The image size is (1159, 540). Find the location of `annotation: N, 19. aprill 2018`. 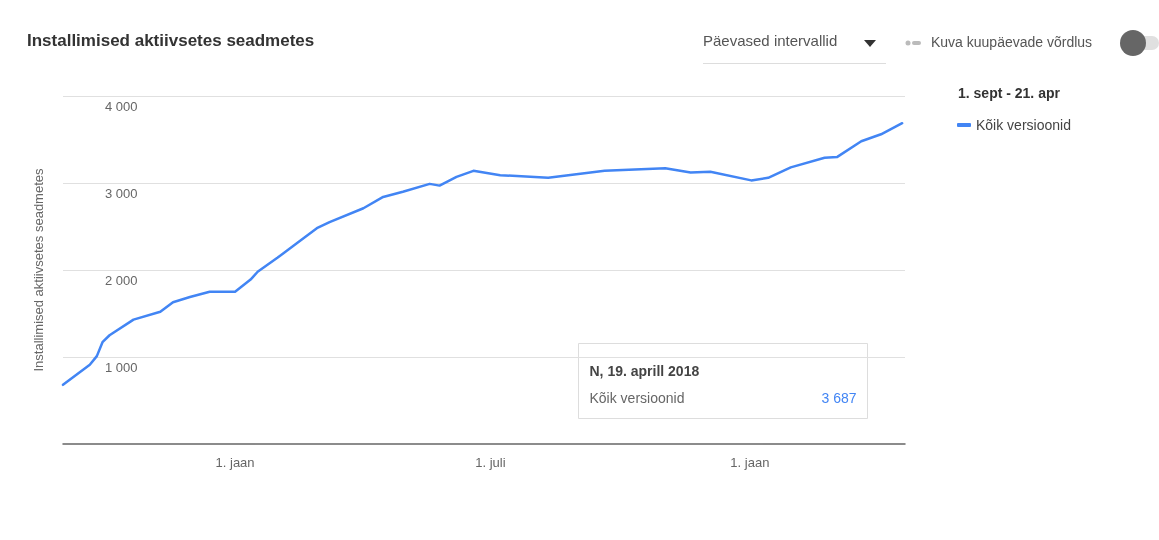

annotation: N, 19. aprill 2018 is located at coordinates (644, 370).